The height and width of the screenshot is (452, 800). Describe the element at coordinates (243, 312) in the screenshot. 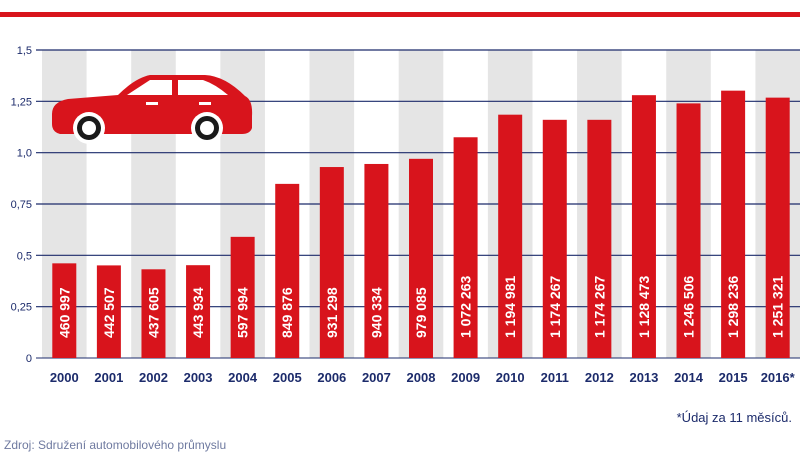

I see `bar-value-label: 597 994` at that location.